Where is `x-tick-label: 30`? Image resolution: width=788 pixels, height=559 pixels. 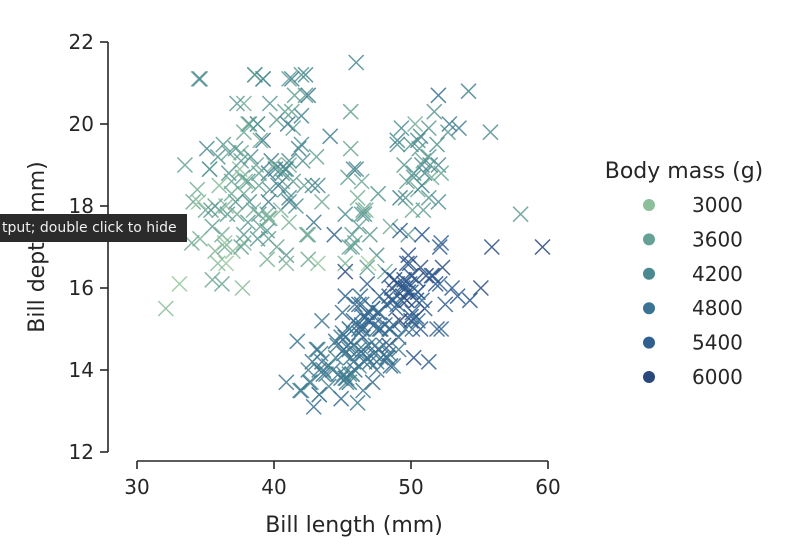 x-tick-label: 30 is located at coordinates (136, 487).